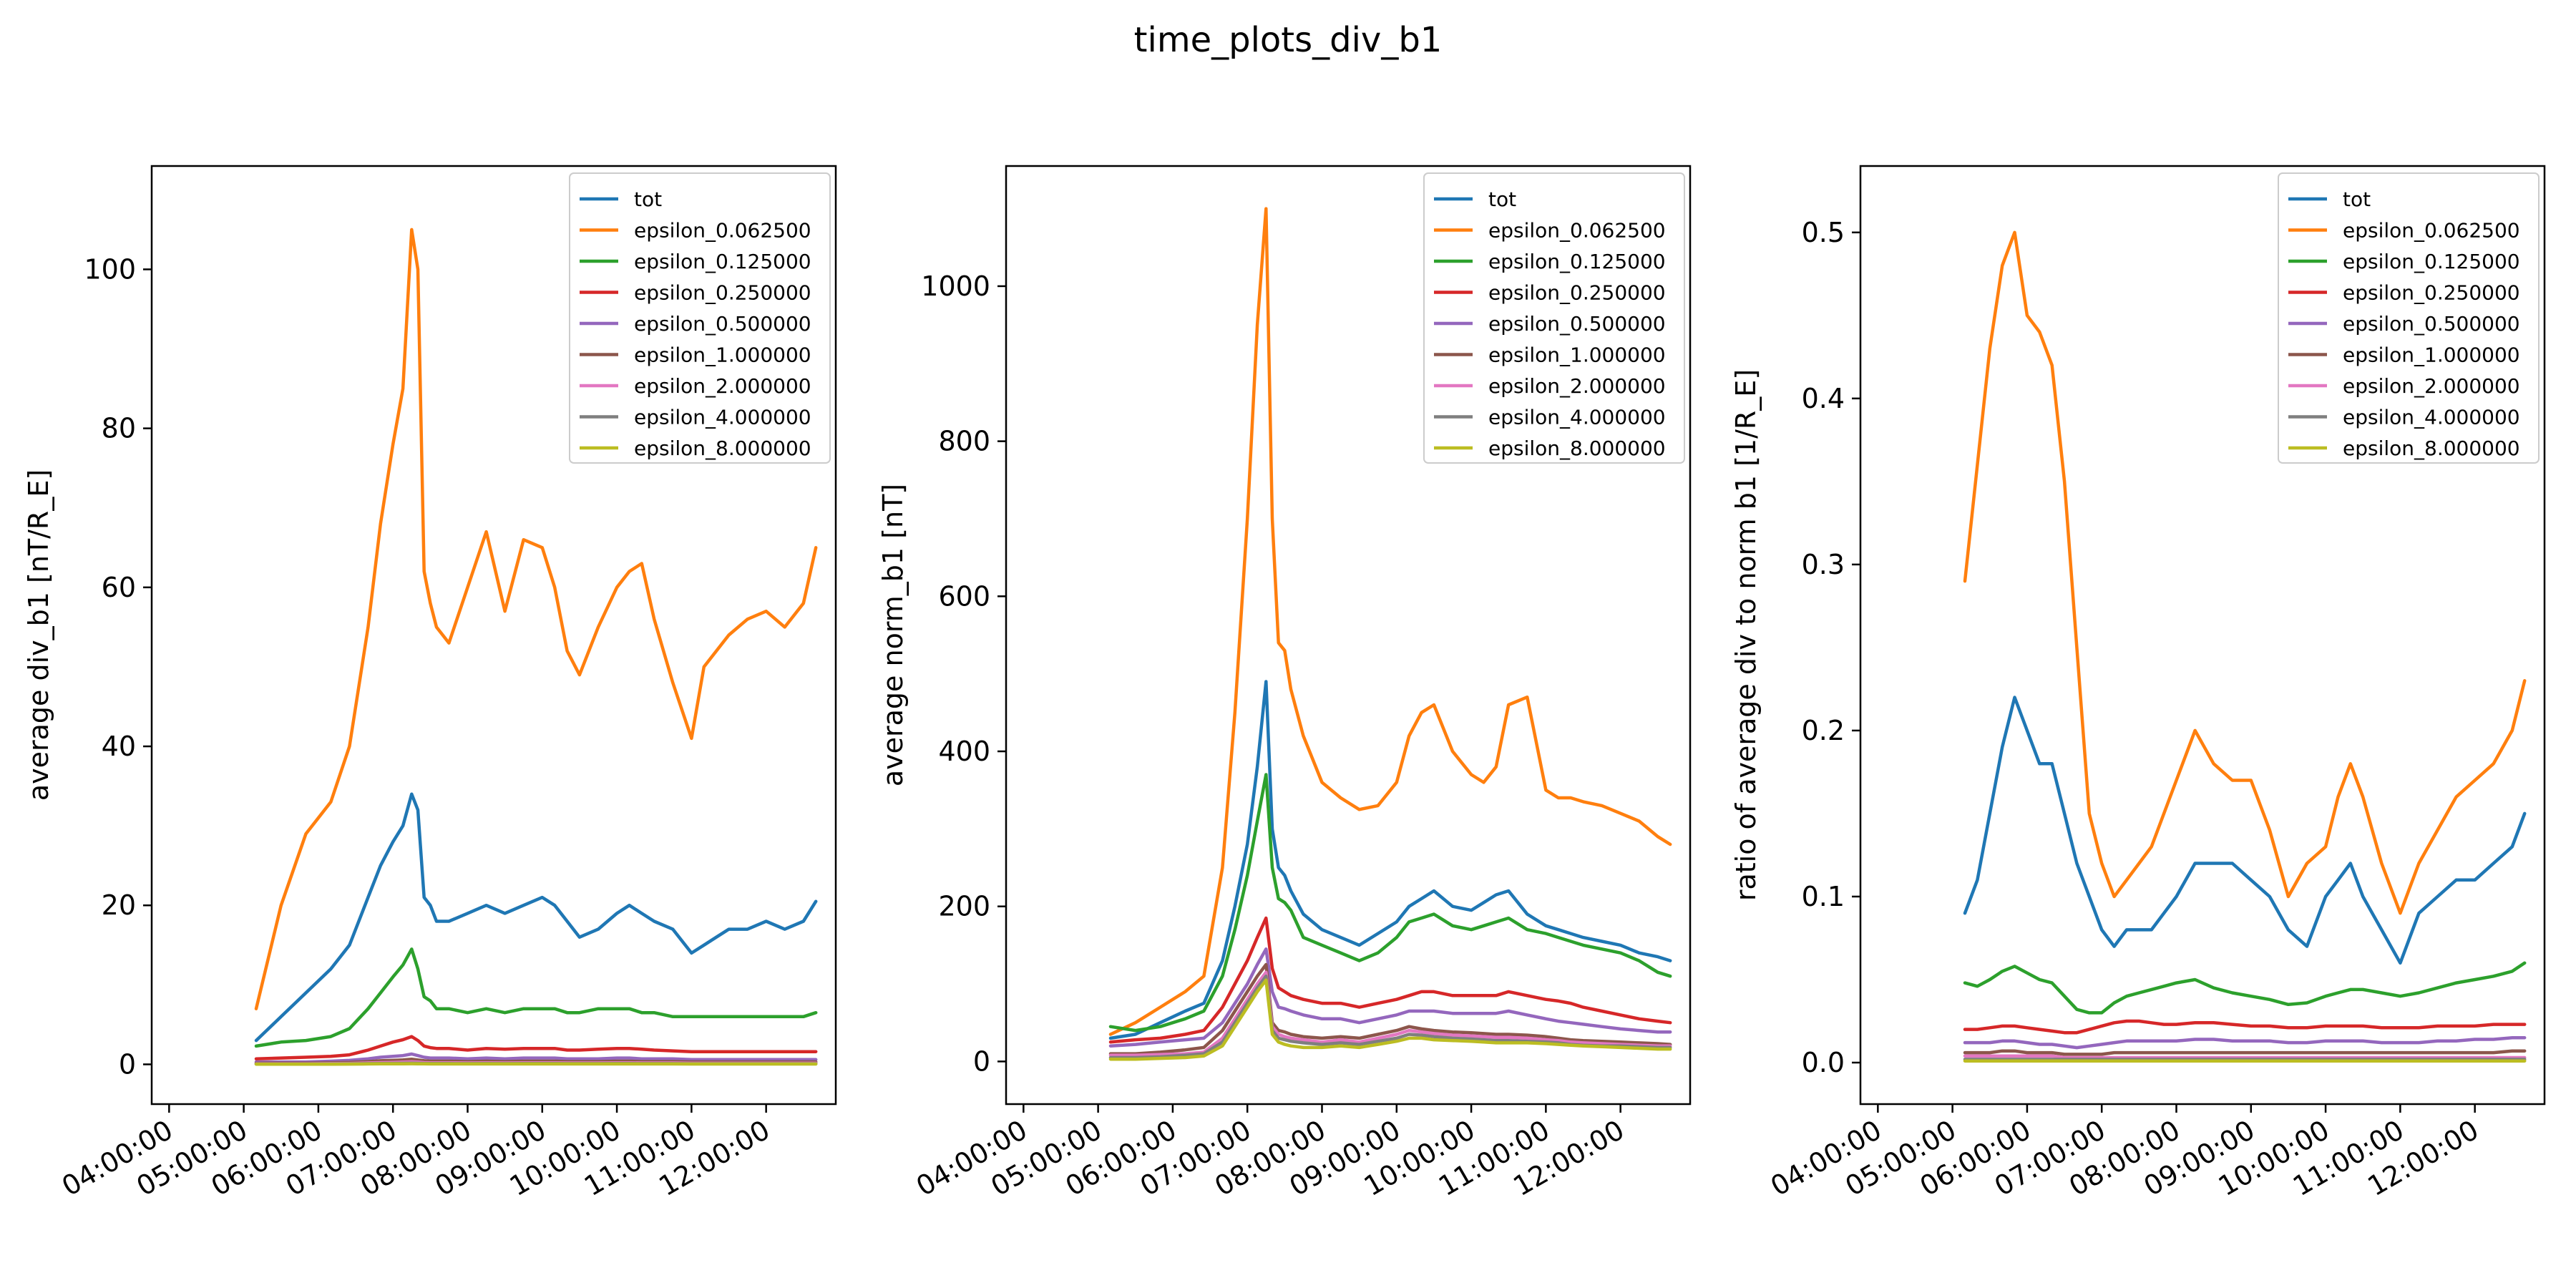  Describe the element at coordinates (893, 635) in the screenshot. I see `y-axis-label: average norm_b1 [nT]` at that location.